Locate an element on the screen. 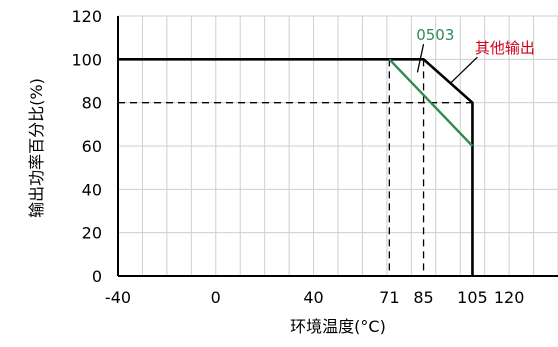  x-tick-label: 40 is located at coordinates (313, 297).